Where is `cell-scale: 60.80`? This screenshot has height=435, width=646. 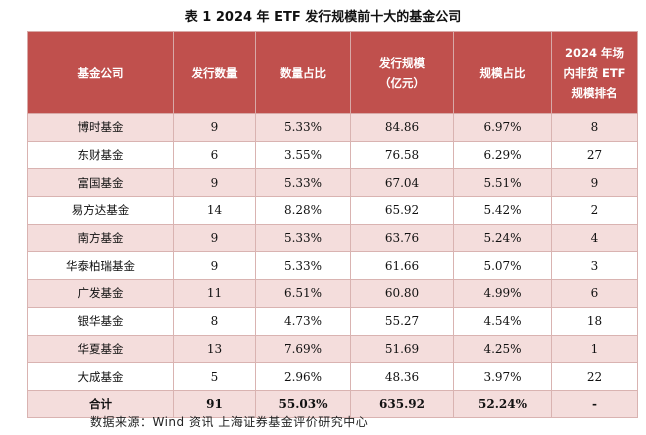
cell-scale: 60.80 is located at coordinates (402, 293).